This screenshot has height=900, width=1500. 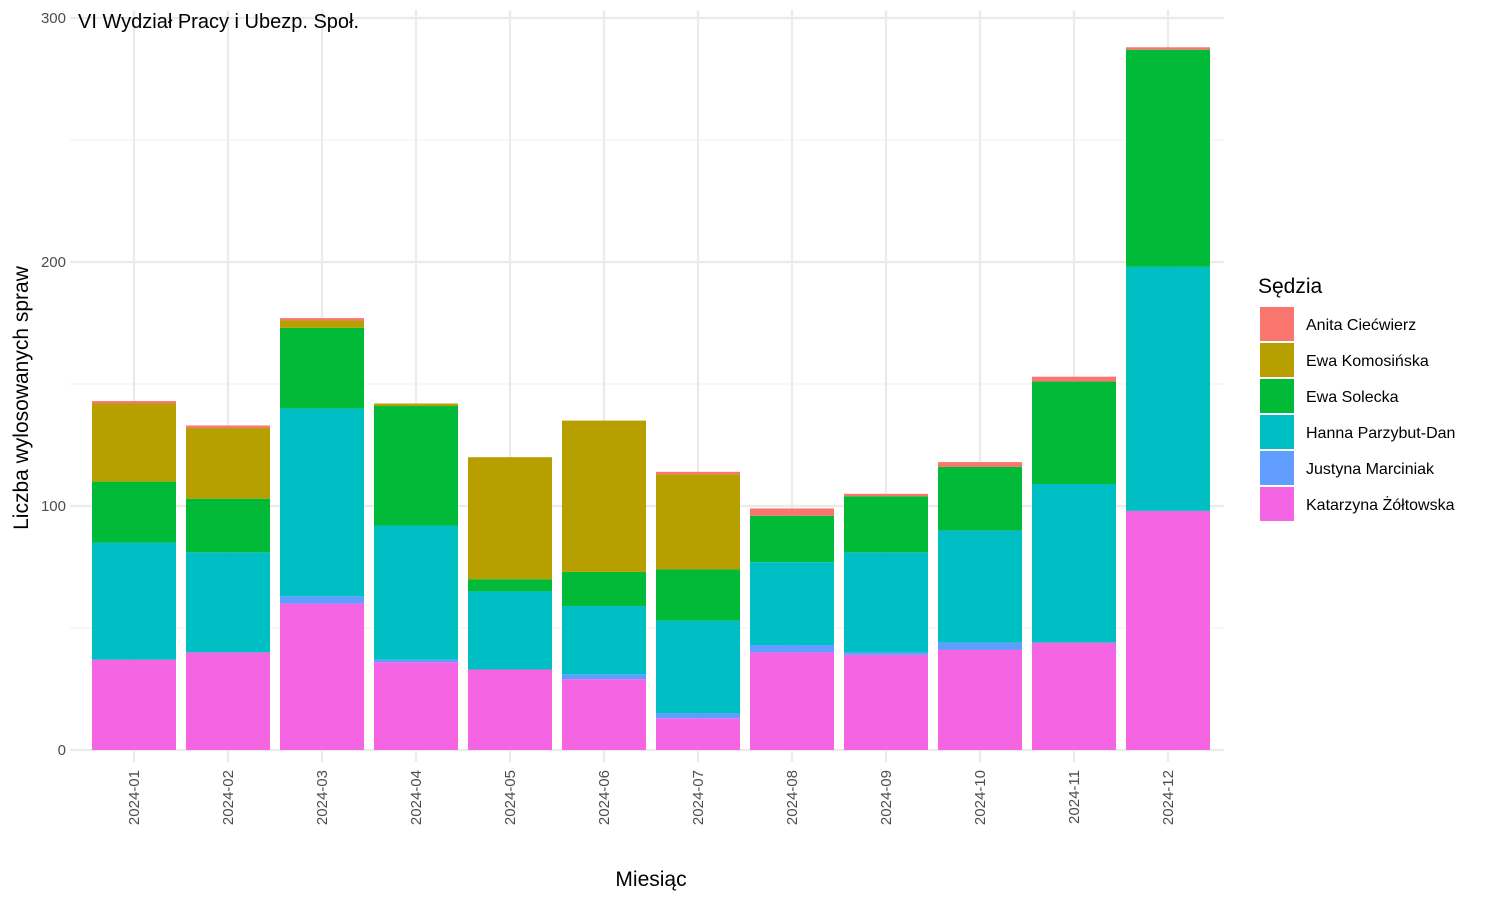 I want to click on chart-title: VI Wydział Pracy i Ubezp. Społ., so click(x=218, y=22).